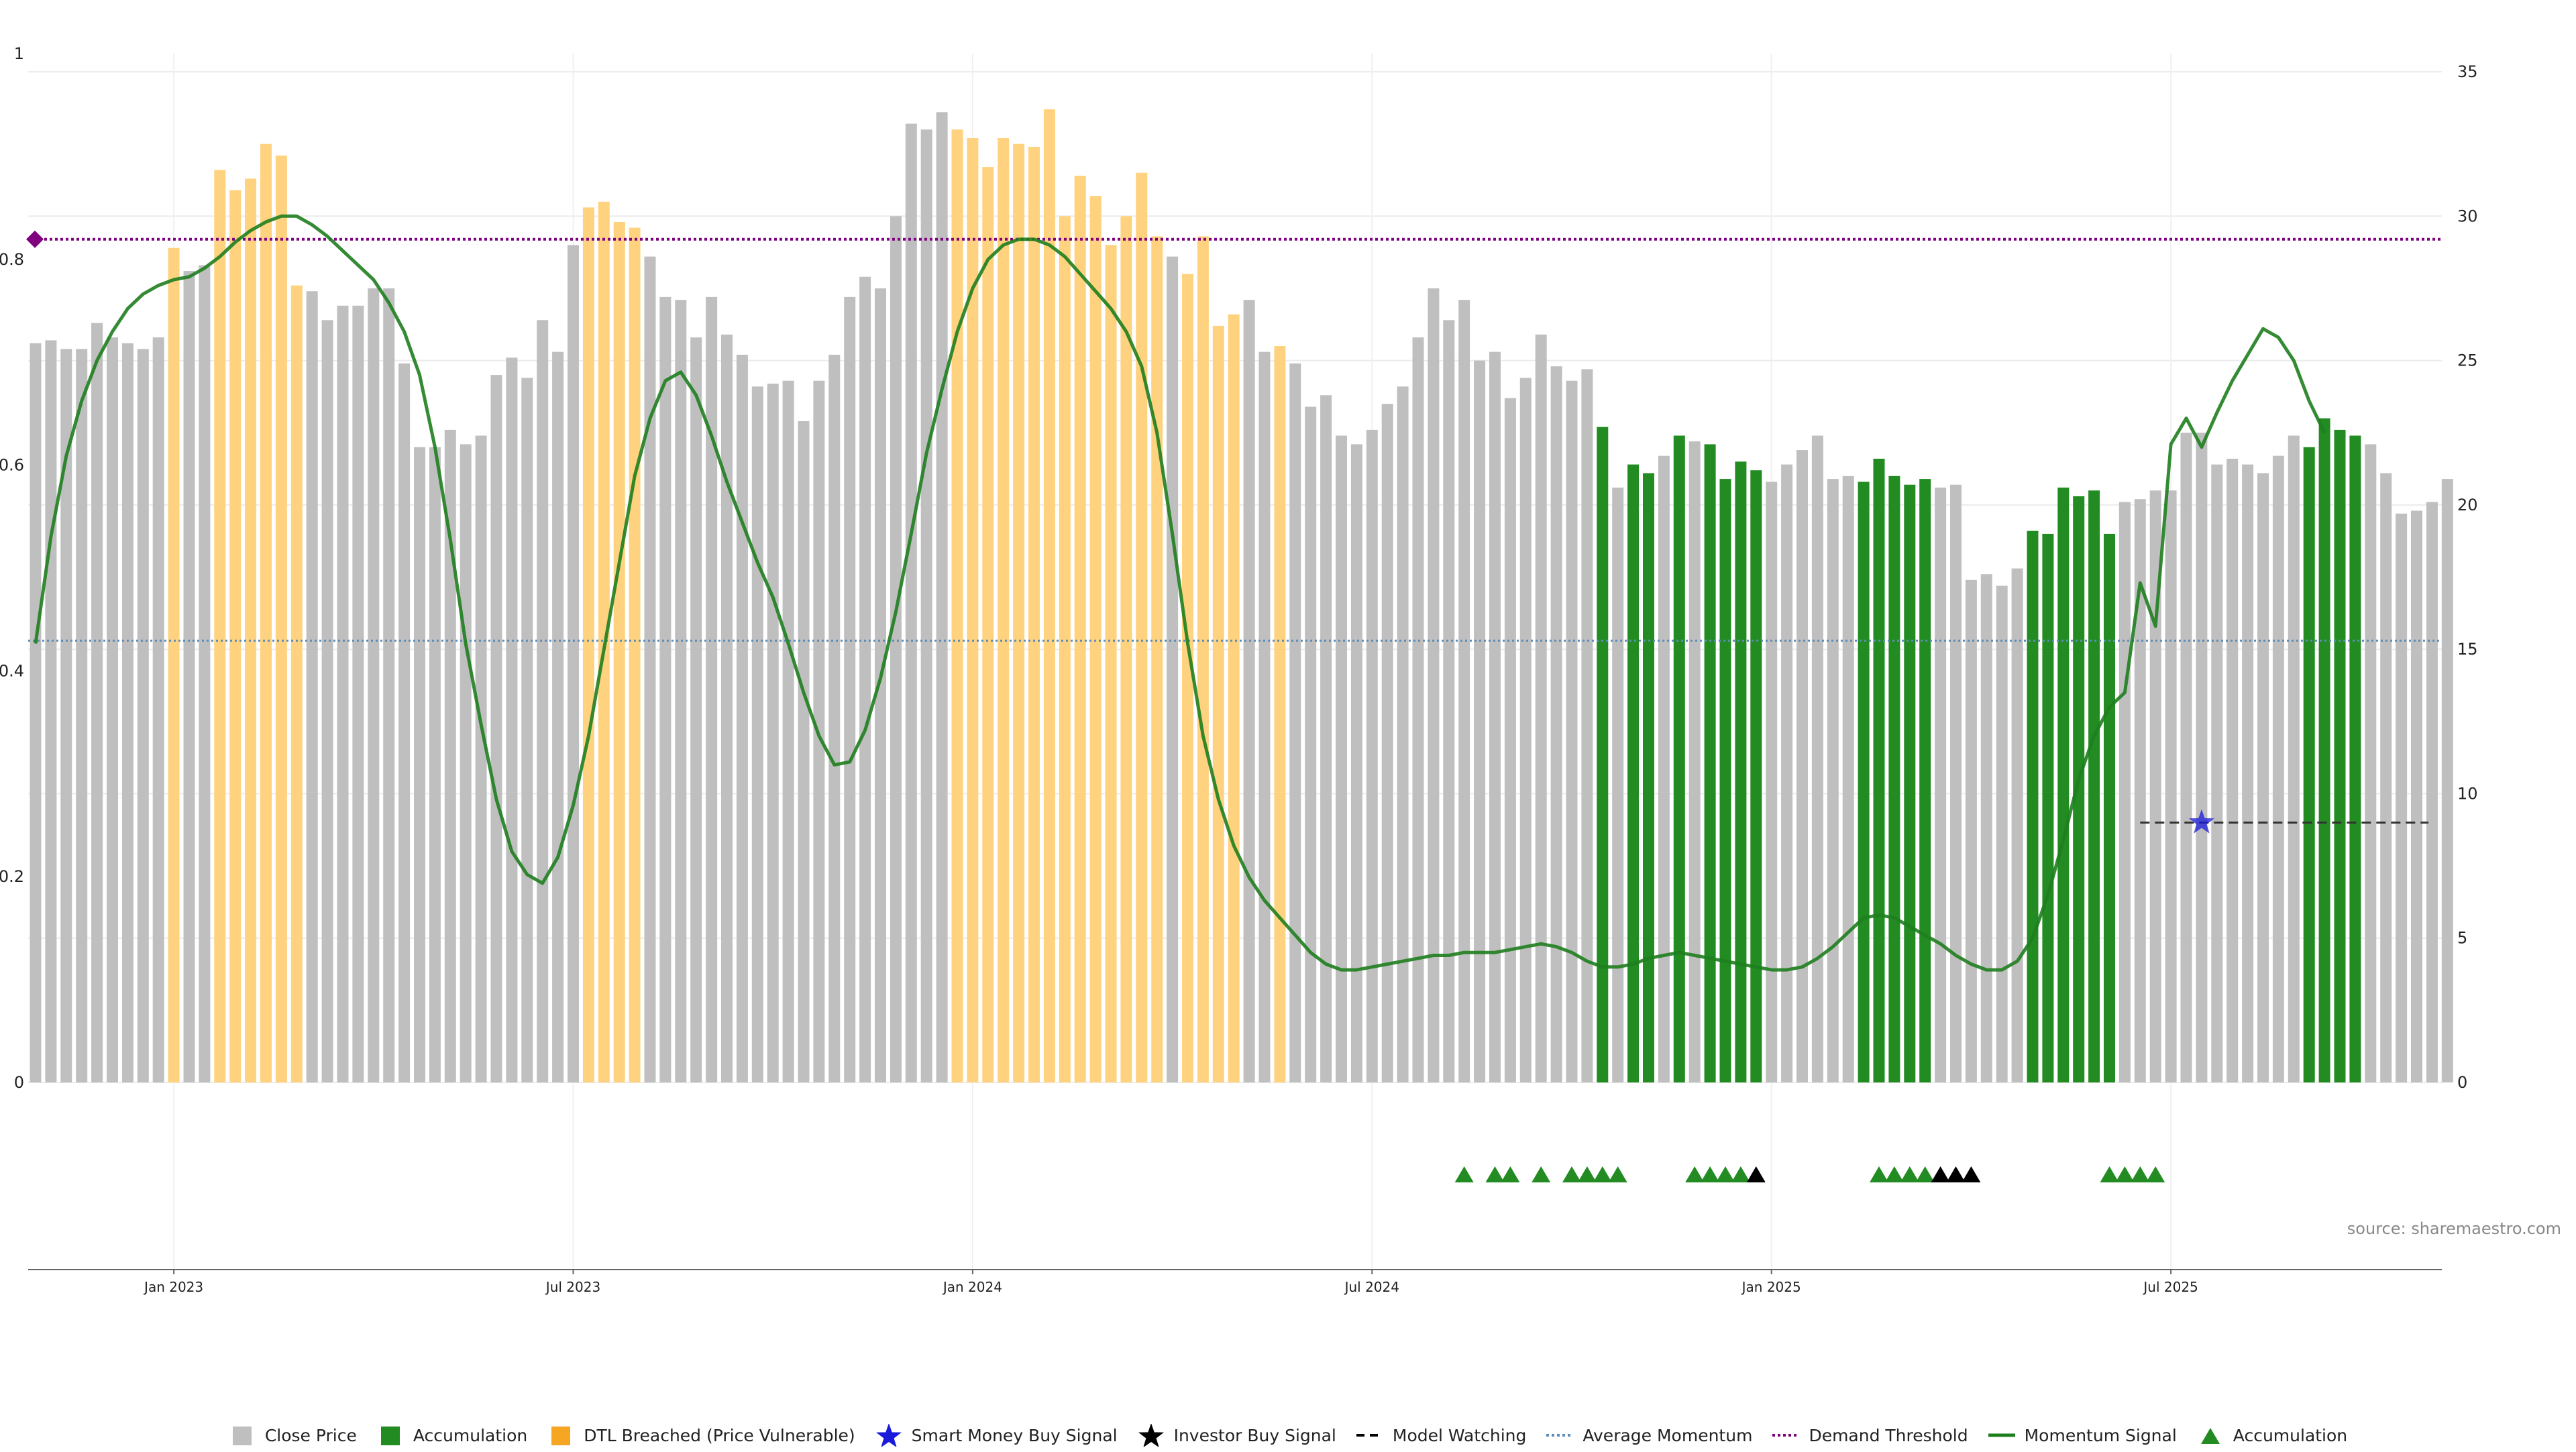 Image resolution: width=2576 pixels, height=1452 pixels. Describe the element at coordinates (2462, 1082) in the screenshot. I see `right-tick-label: 0` at that location.